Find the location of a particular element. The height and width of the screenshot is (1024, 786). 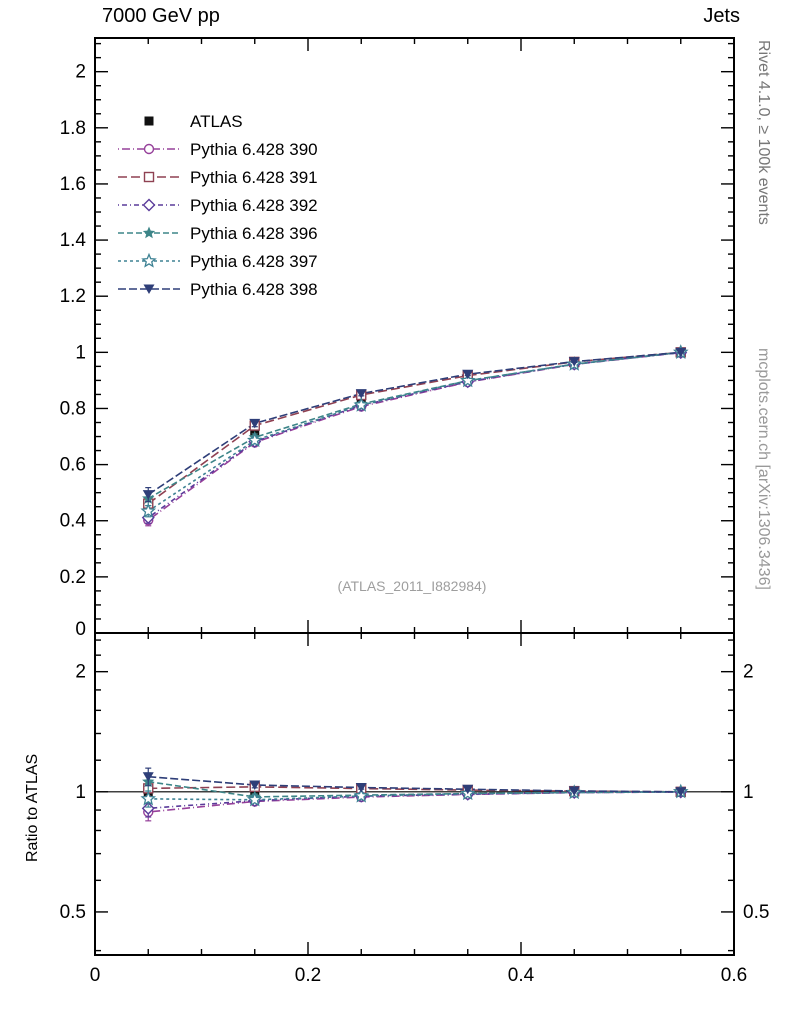

svg-text: Pythia 6.428 397 is located at coordinates (254, 261).